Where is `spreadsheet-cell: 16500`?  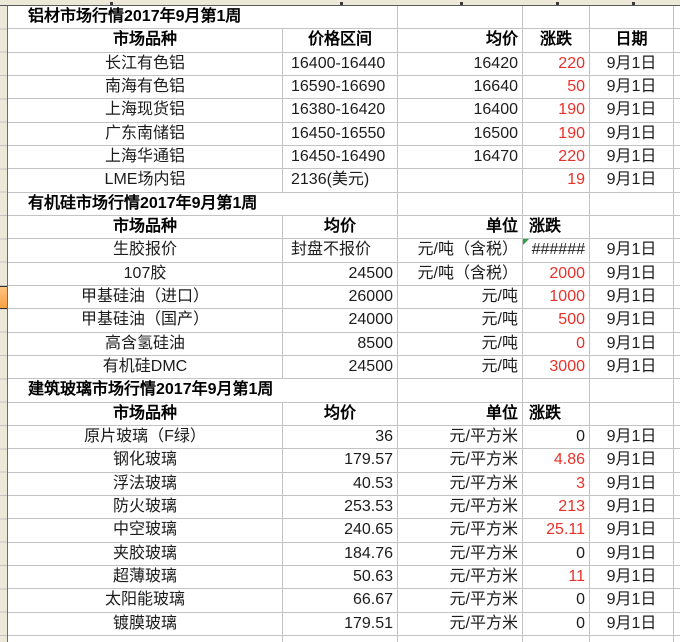 spreadsheet-cell: 16500 is located at coordinates (460, 134).